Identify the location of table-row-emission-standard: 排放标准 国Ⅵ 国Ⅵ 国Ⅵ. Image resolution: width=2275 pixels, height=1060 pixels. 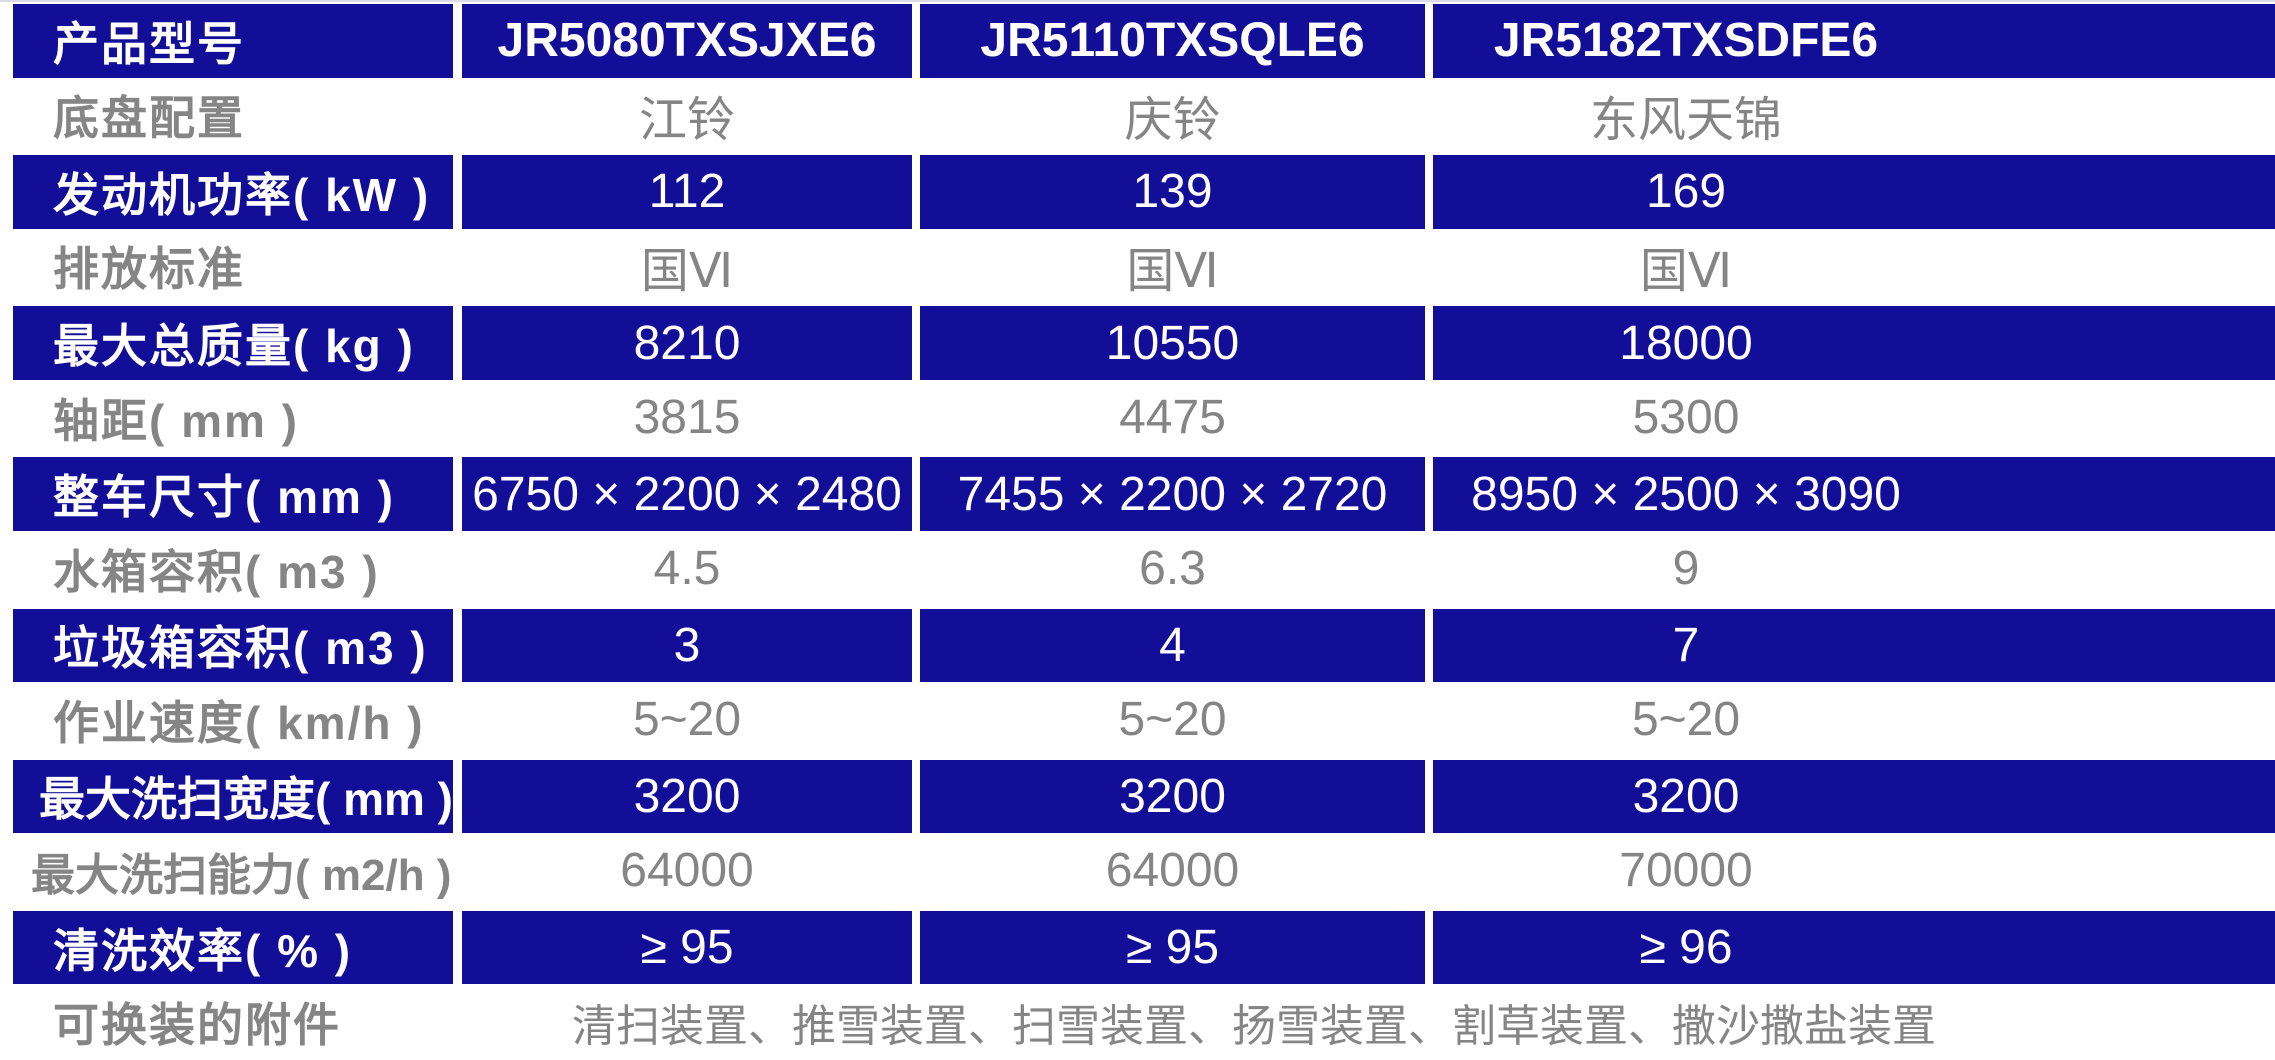
(1137, 267).